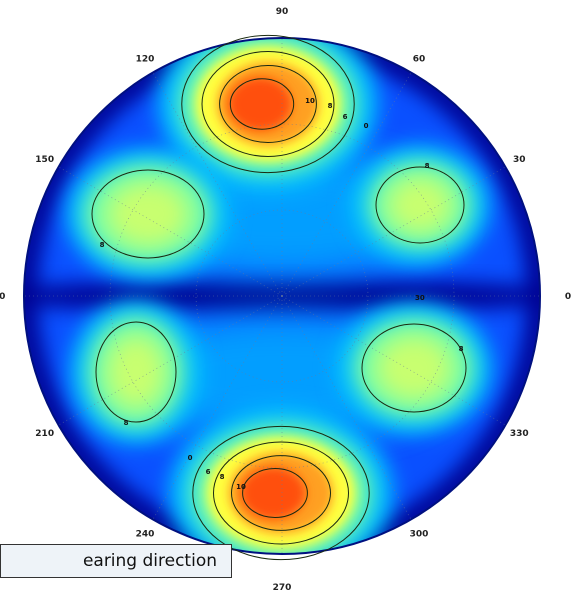 The height and width of the screenshot is (592, 575). Describe the element at coordinates (519, 160) in the screenshot. I see `angle-label-30: 30` at that location.